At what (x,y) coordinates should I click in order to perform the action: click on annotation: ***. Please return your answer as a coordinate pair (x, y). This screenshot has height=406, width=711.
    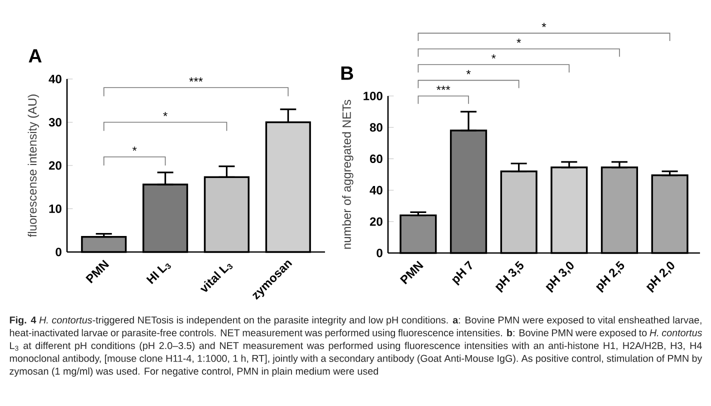
    Looking at the image, I should click on (196, 79).